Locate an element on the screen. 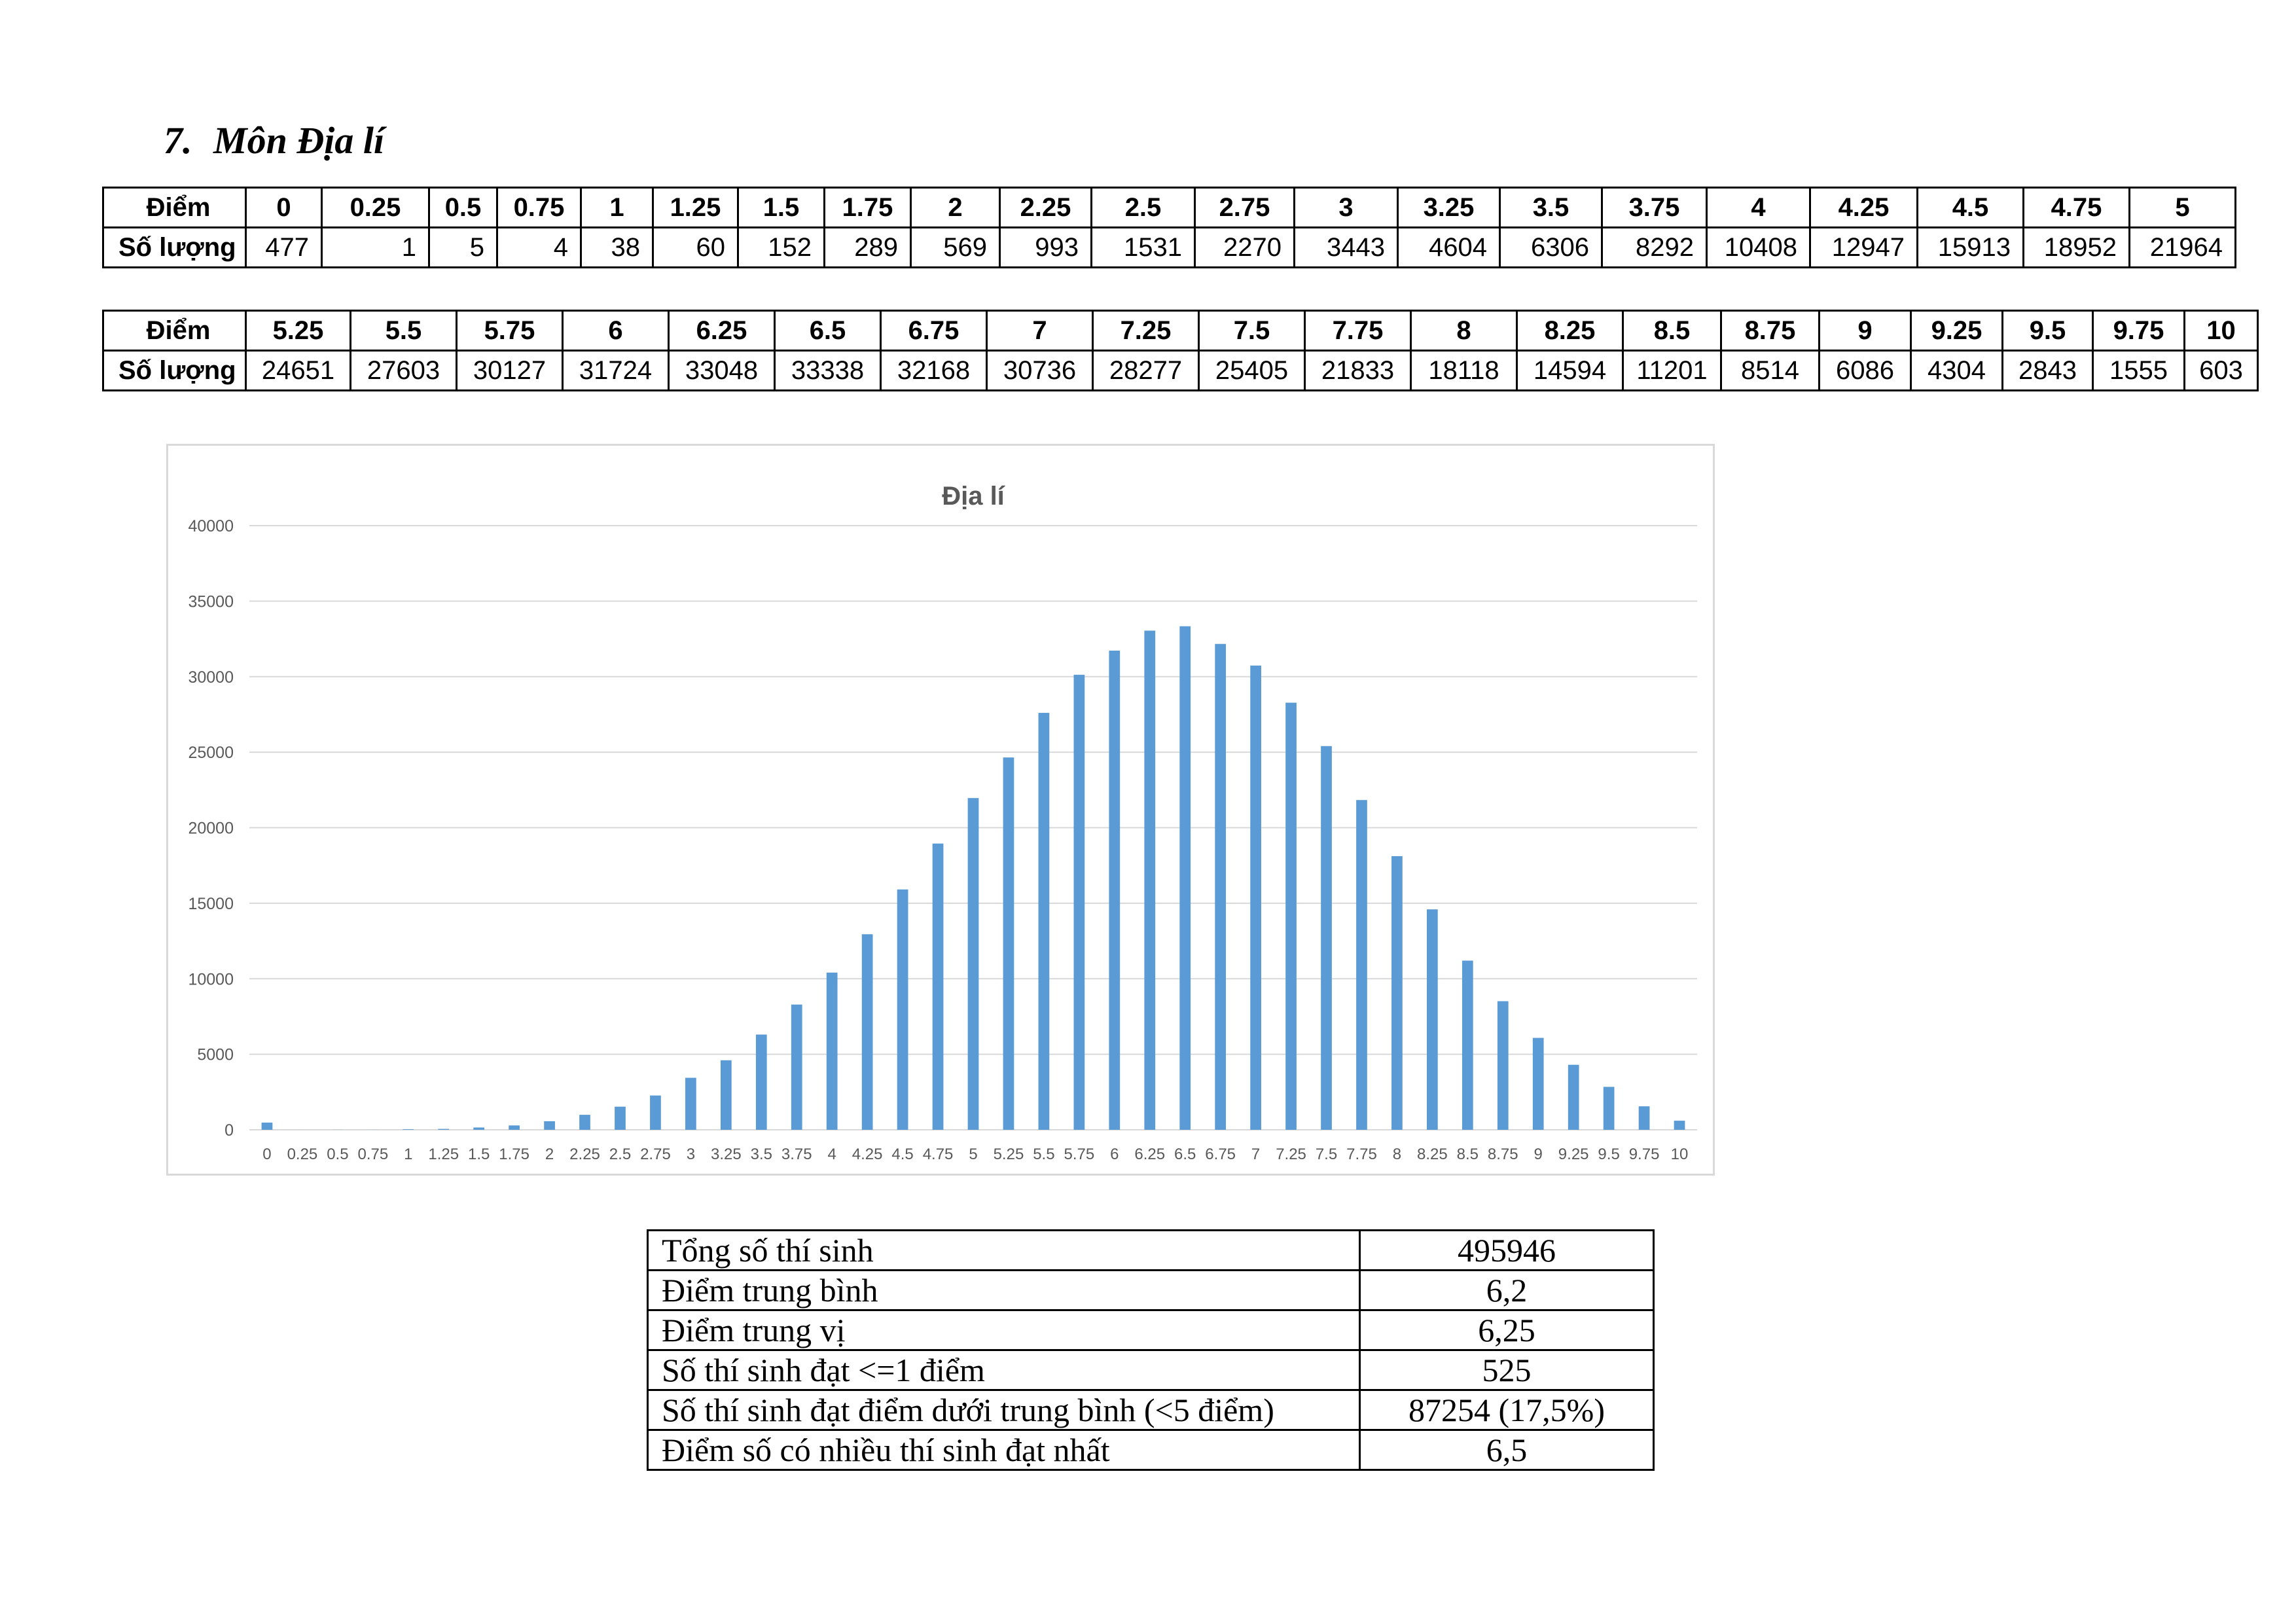  count-cell: 30736 is located at coordinates (1040, 370).